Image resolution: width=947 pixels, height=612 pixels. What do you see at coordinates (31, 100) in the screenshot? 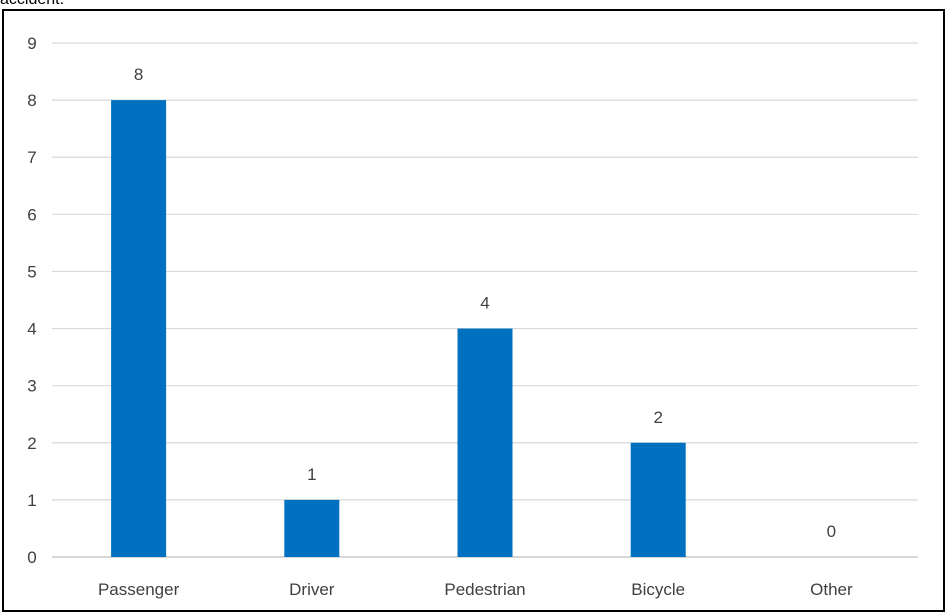
I see `y-tick-label: 8` at bounding box center [31, 100].